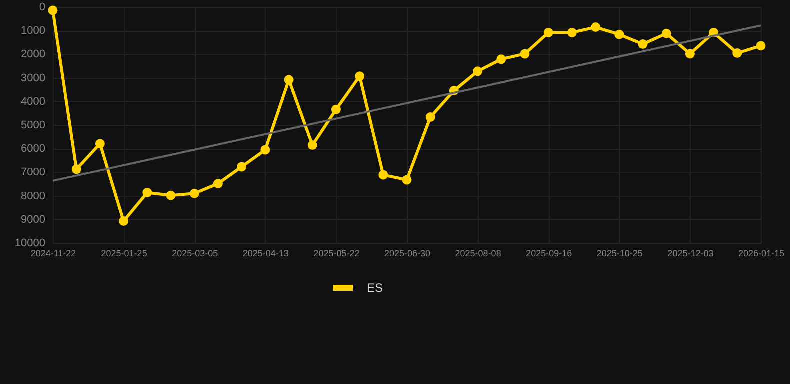 This screenshot has height=384, width=790. What do you see at coordinates (33, 102) in the screenshot?
I see `y-tick-label: 4000` at bounding box center [33, 102].